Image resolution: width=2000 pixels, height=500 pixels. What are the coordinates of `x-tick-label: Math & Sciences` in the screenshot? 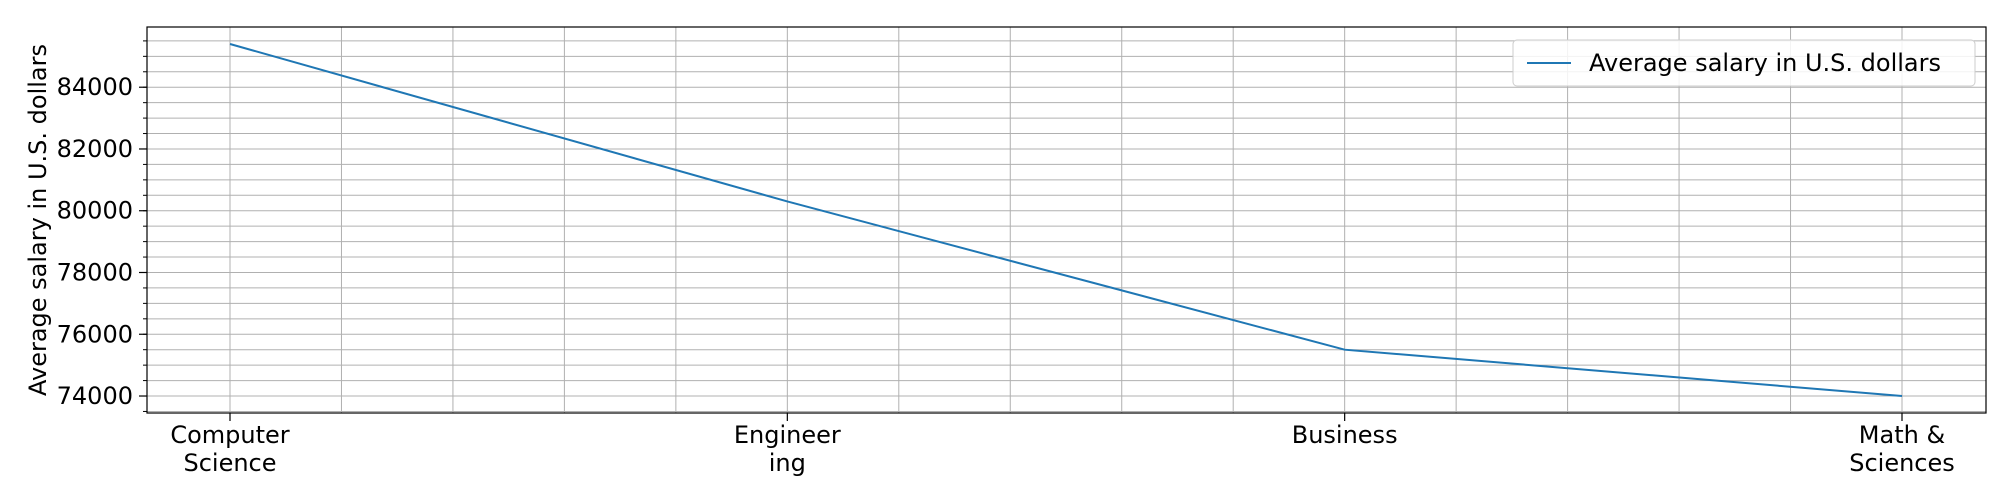 It's located at (1902, 449).